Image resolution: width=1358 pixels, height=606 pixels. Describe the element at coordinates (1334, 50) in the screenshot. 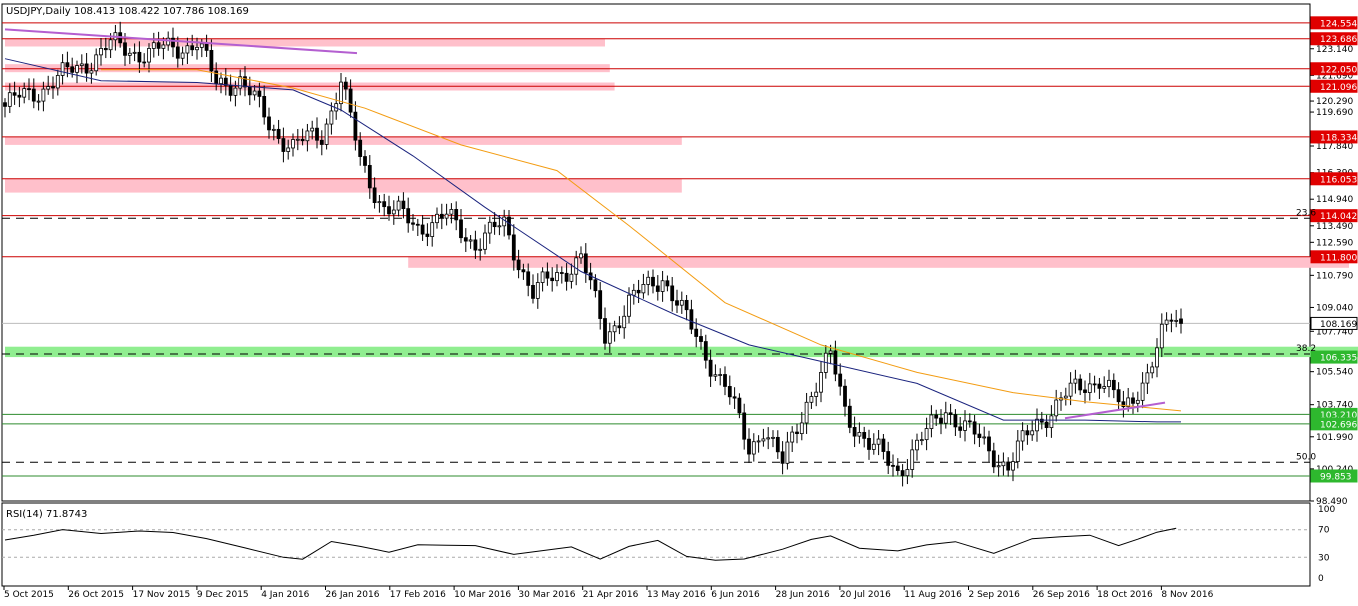

I see `y-tick-label: 123.140` at that location.